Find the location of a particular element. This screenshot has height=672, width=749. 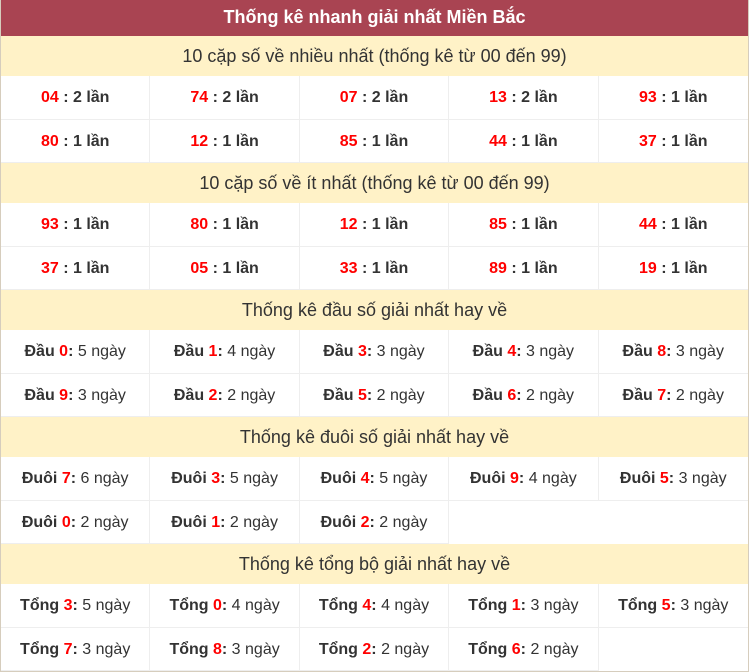

stat-cell: 85 : 1 lần is located at coordinates (524, 225).